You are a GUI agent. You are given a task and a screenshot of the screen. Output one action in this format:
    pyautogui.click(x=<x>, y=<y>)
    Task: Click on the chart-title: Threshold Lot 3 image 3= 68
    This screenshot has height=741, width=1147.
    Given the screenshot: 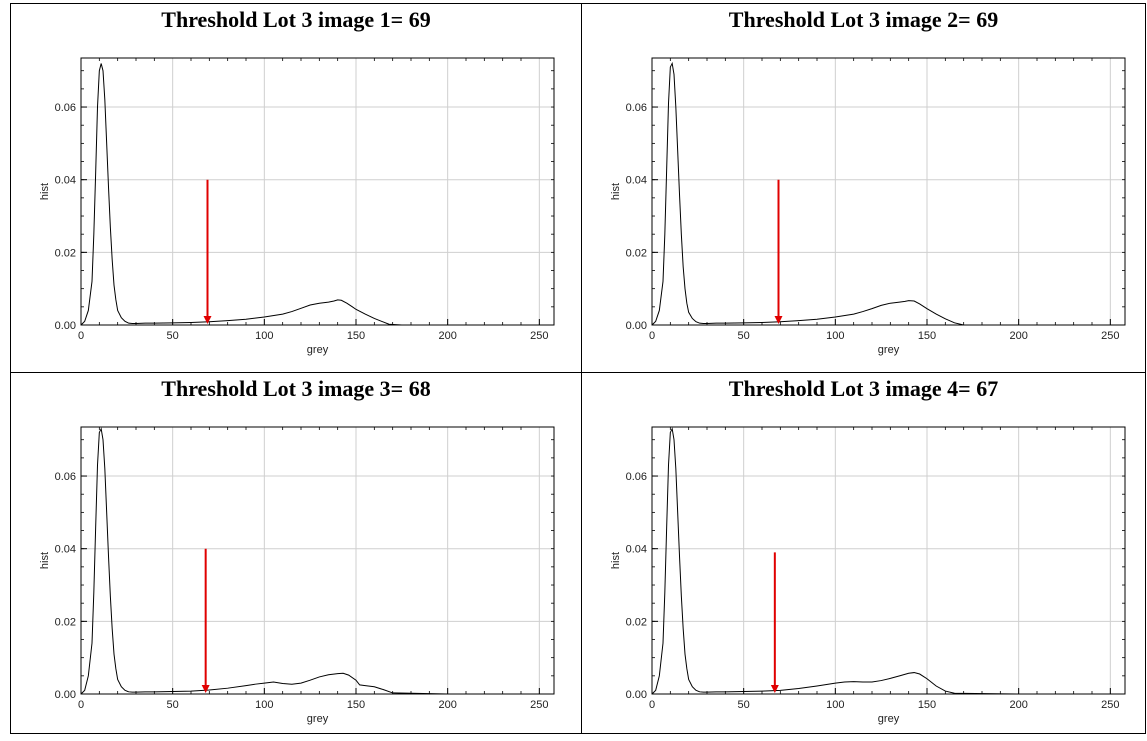 What is the action you would take?
    pyautogui.click(x=296, y=388)
    